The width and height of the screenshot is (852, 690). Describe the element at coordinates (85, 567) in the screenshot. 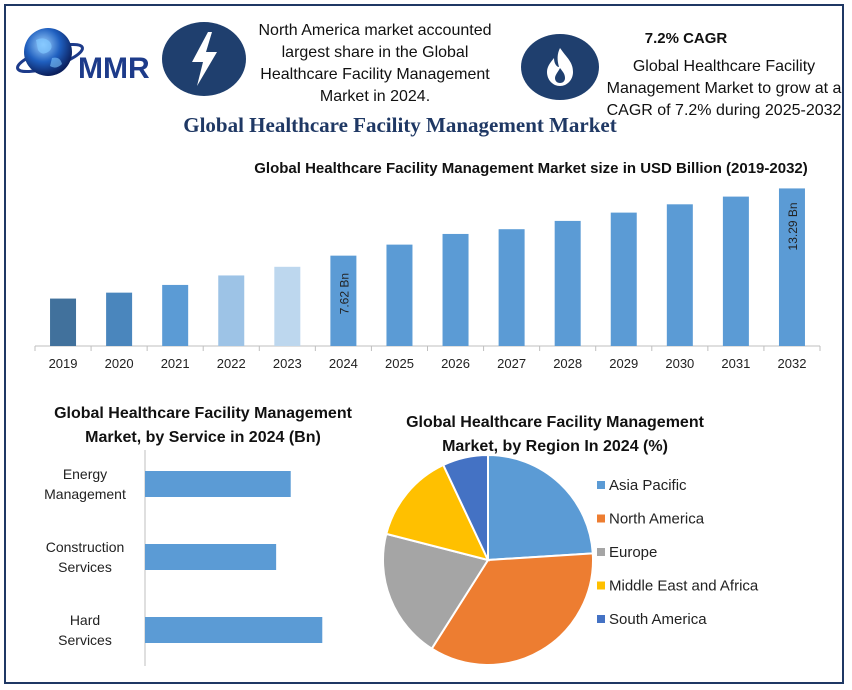

I see `service-label-1: Services` at that location.